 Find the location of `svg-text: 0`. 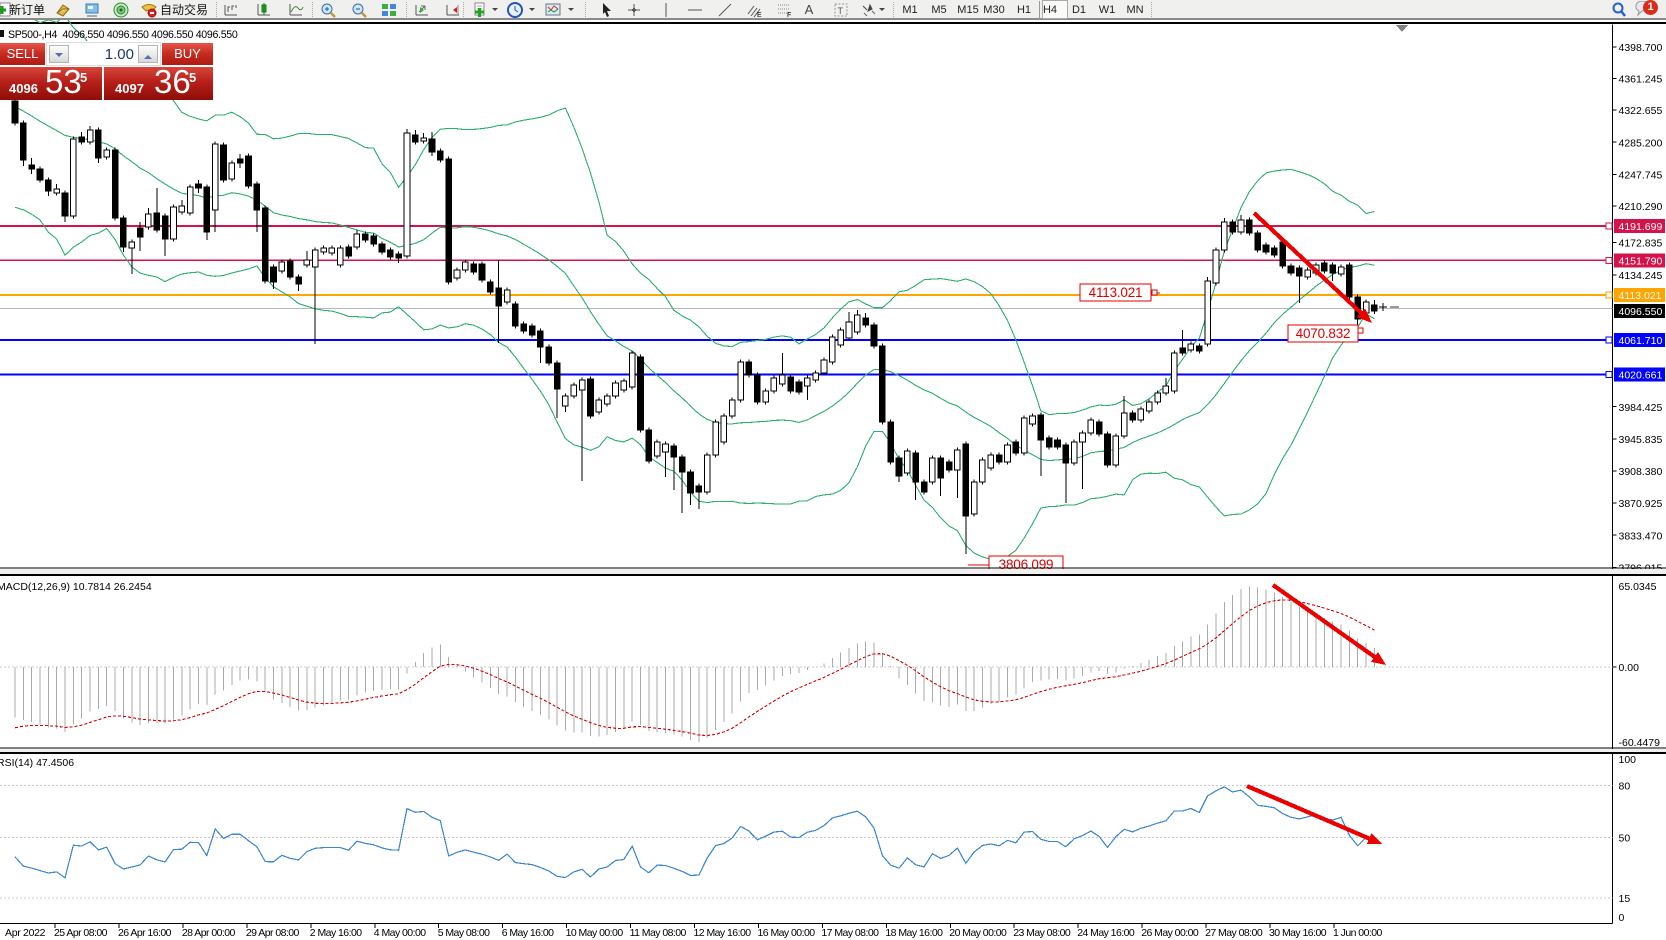

svg-text: 0 is located at coordinates (1622, 918).